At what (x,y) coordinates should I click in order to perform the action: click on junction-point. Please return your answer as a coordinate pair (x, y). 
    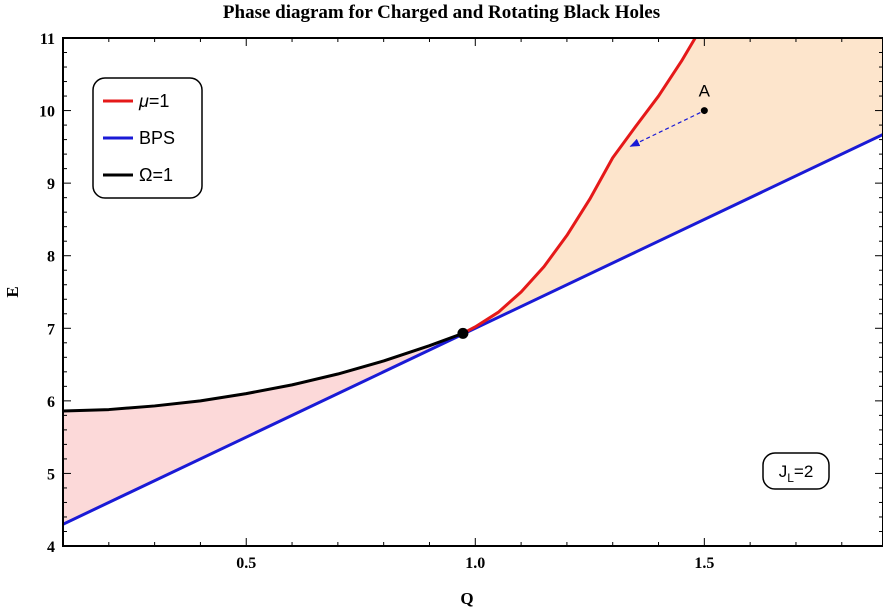
    Looking at the image, I should click on (463, 333).